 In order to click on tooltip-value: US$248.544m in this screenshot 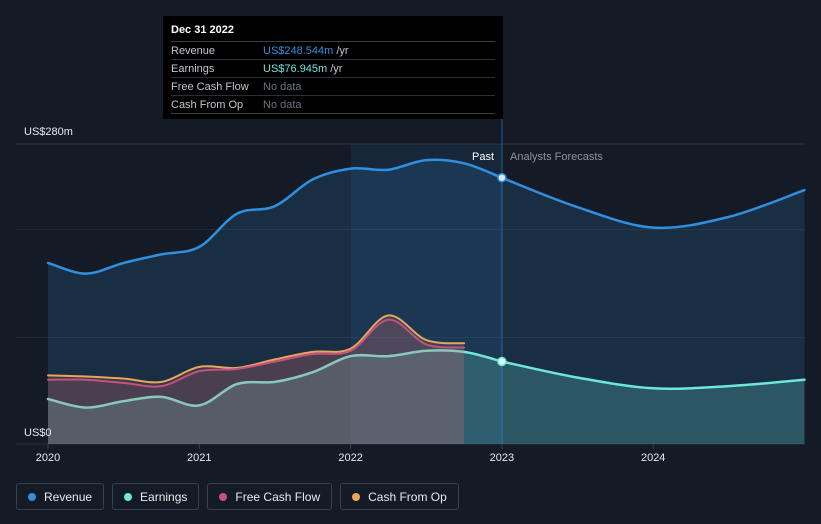, I will do `click(298, 50)`.